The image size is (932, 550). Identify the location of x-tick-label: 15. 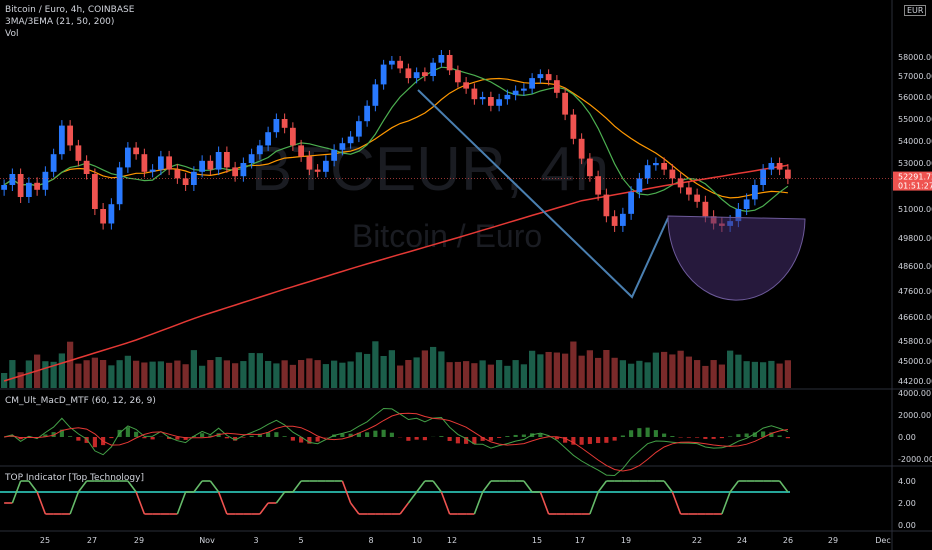
(537, 540).